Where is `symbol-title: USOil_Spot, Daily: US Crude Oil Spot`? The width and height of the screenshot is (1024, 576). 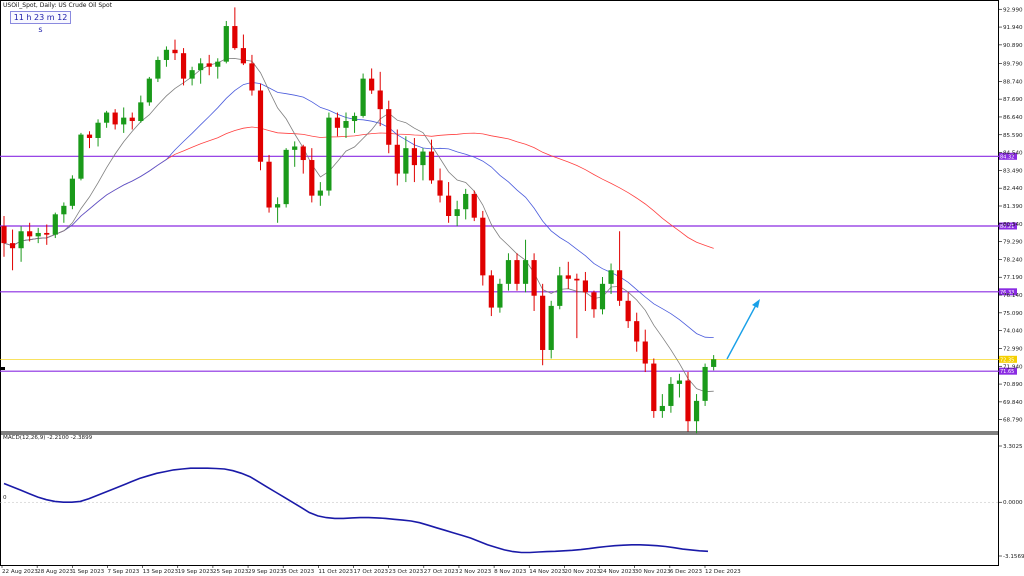
symbol-title: USOil_Spot, Daily: US Crude Oil Spot is located at coordinates (58, 5).